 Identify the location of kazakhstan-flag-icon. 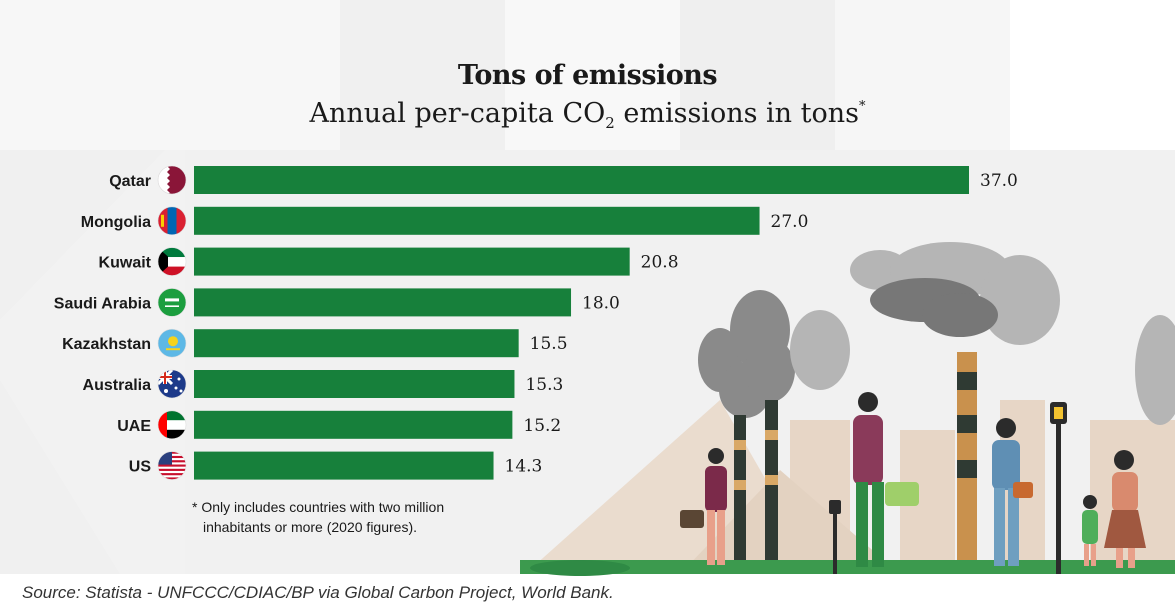
(172, 343).